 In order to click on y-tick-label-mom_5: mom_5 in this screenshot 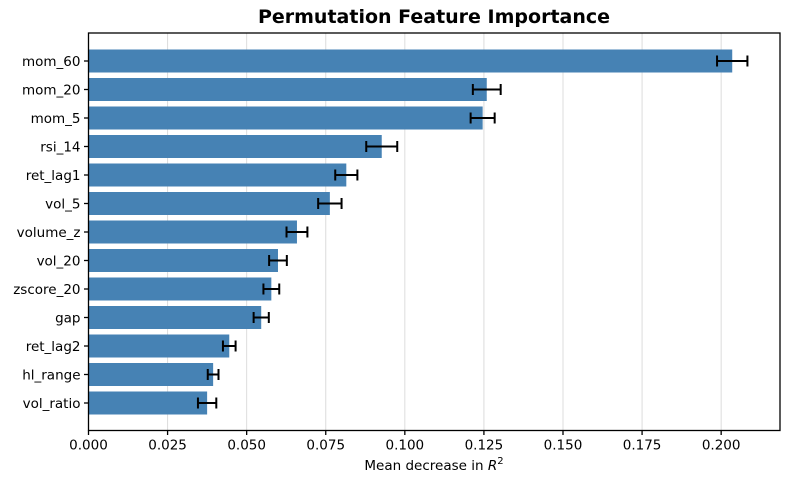, I will do `click(56, 119)`.